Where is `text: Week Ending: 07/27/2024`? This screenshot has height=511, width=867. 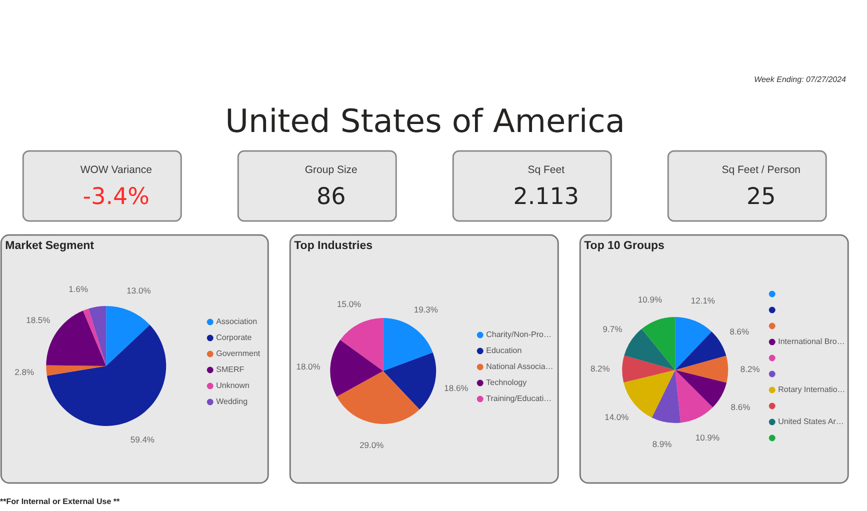
text: Week Ending: 07/27/2024 is located at coordinates (800, 79).